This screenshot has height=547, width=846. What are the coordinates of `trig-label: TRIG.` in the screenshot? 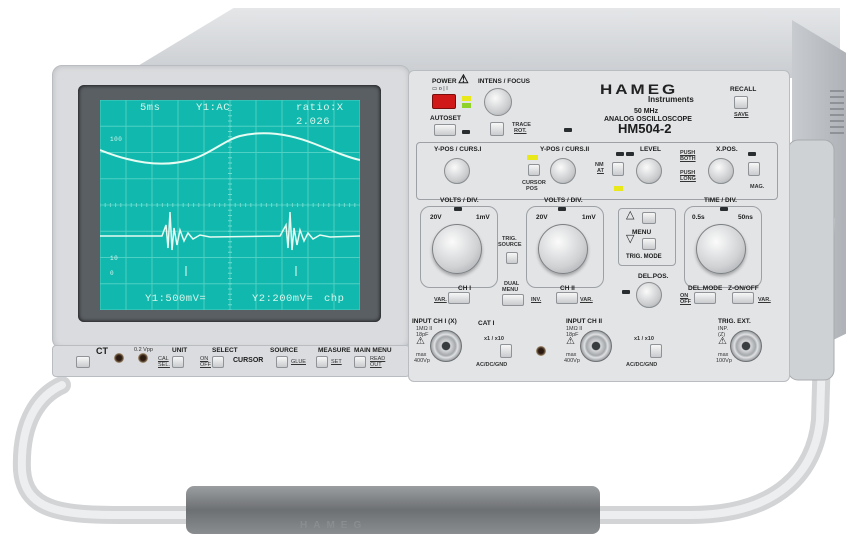 It's located at (509, 239).